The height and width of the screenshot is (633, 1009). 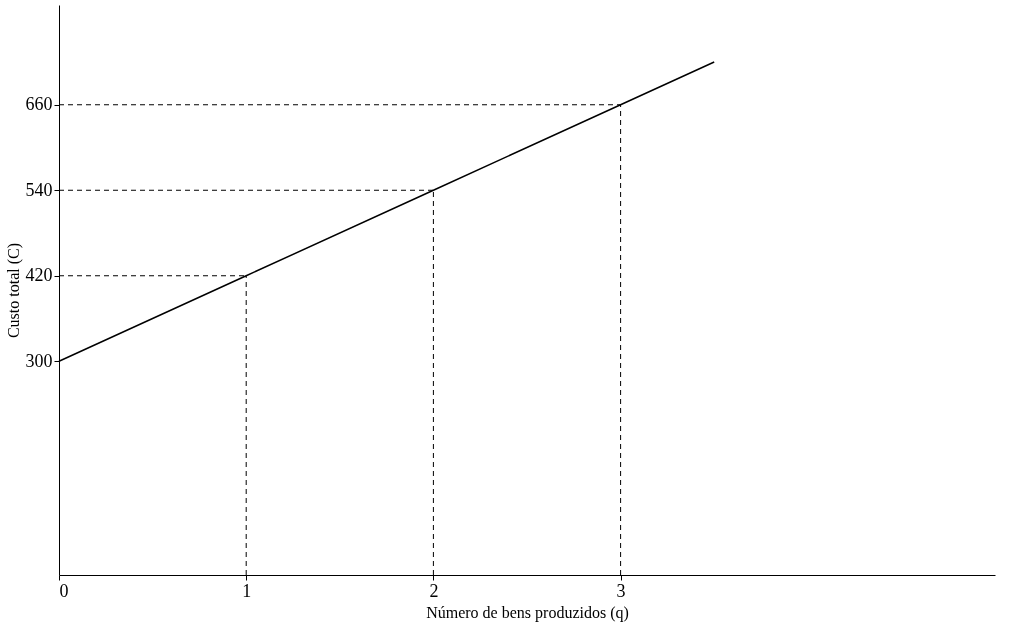 I want to click on x-tick-label: 1, so click(x=247, y=590).